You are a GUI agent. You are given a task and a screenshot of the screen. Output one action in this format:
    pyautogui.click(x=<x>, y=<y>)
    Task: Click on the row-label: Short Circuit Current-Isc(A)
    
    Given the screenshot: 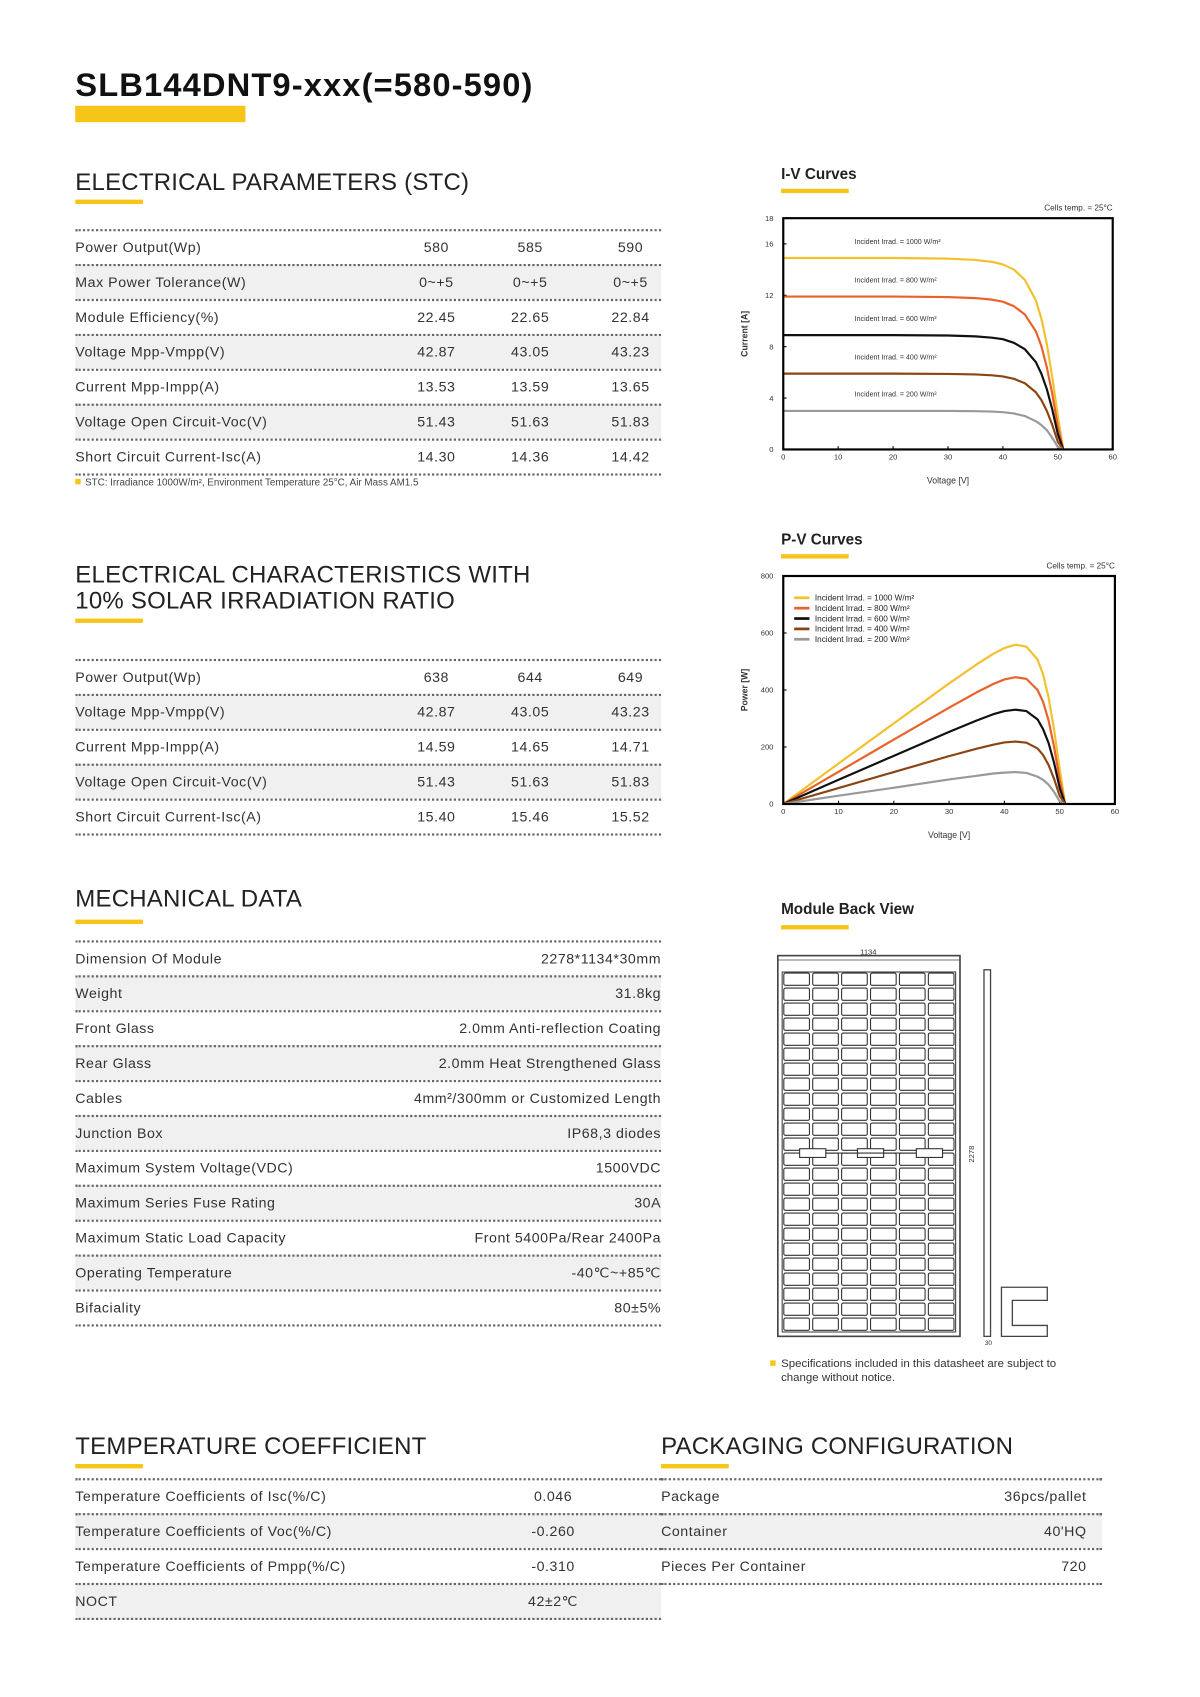 What is the action you would take?
    pyautogui.click(x=168, y=456)
    